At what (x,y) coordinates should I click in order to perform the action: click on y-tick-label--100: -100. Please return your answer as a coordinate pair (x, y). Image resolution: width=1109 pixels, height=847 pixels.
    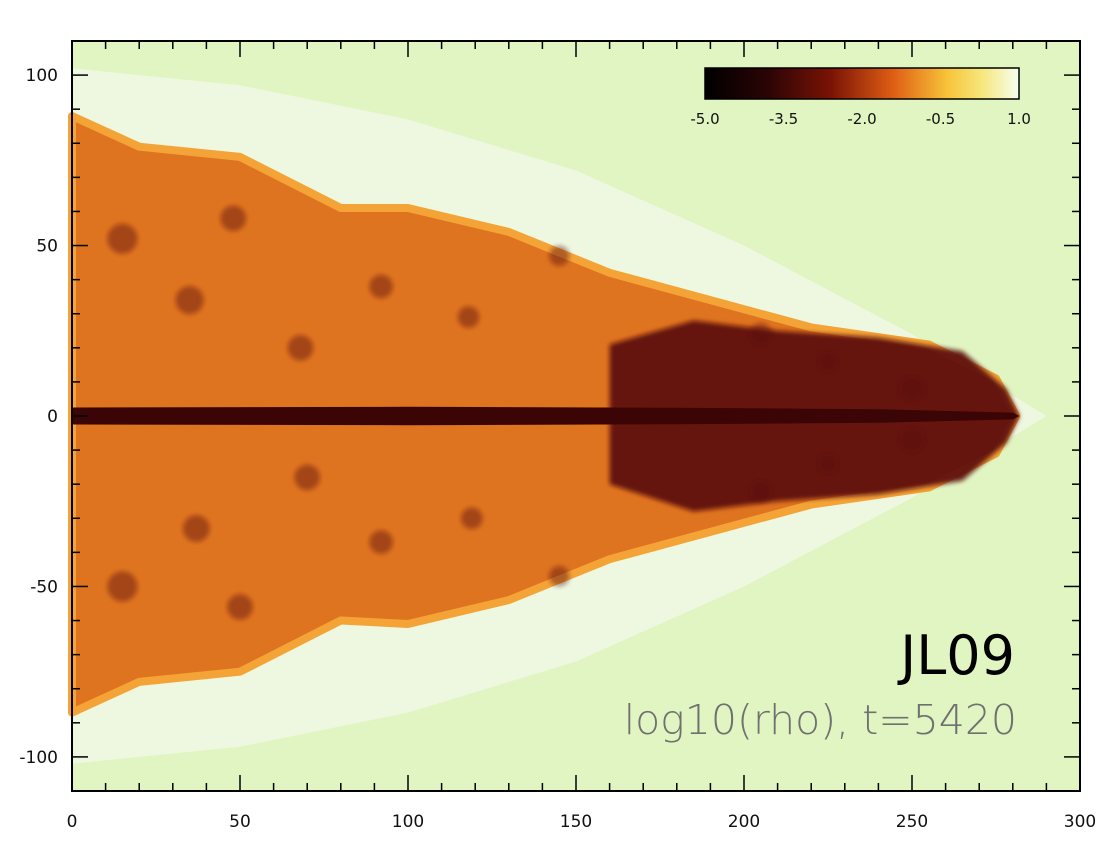
    Looking at the image, I should click on (38, 758).